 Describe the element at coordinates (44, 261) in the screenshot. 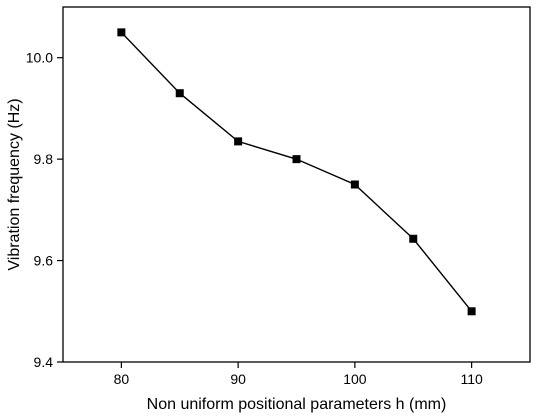

I see `y-tick-label: 9.6` at that location.